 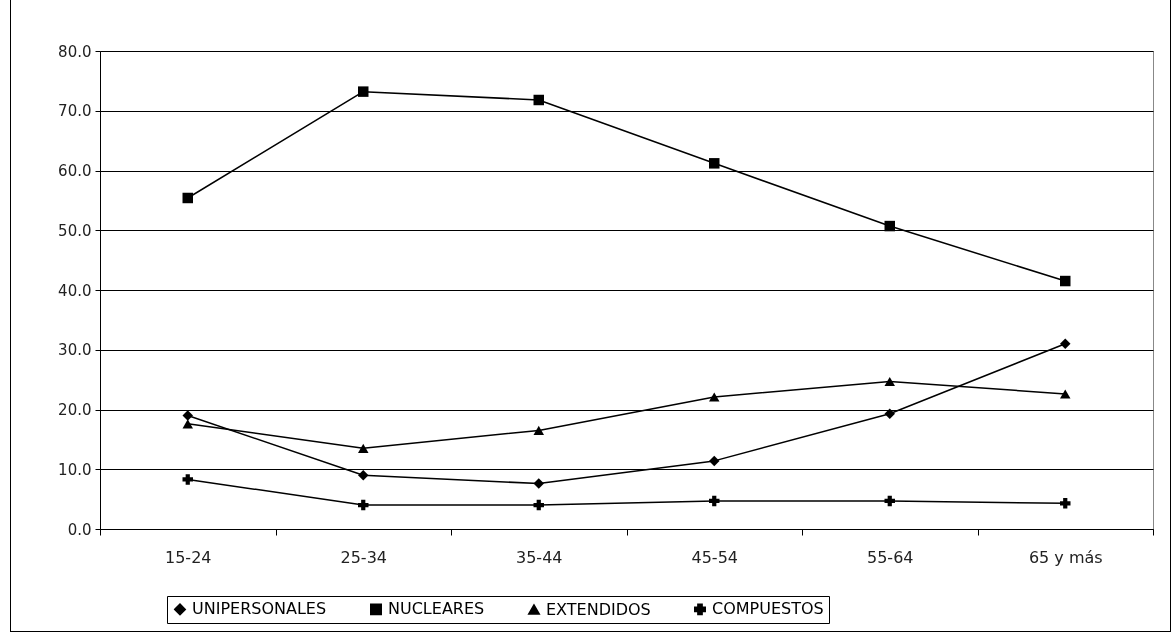 What do you see at coordinates (75, 230) in the screenshot?
I see `y-tick-label: 50.0` at bounding box center [75, 230].